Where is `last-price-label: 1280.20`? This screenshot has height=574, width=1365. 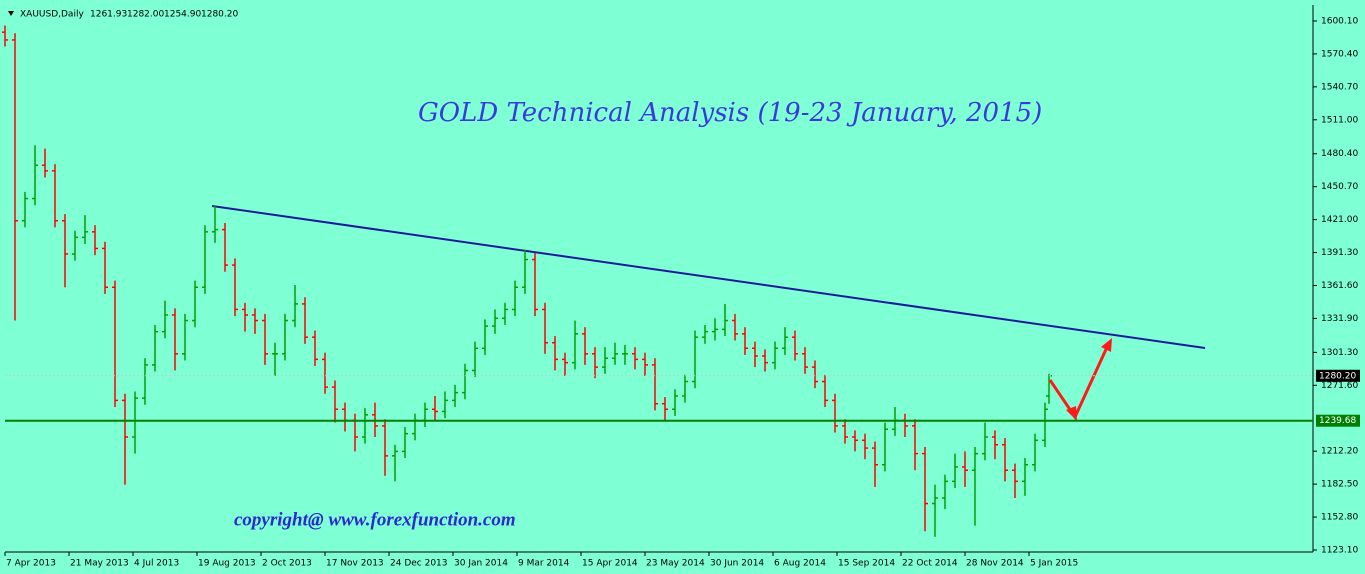 last-price-label: 1280.20 is located at coordinates (1337, 376).